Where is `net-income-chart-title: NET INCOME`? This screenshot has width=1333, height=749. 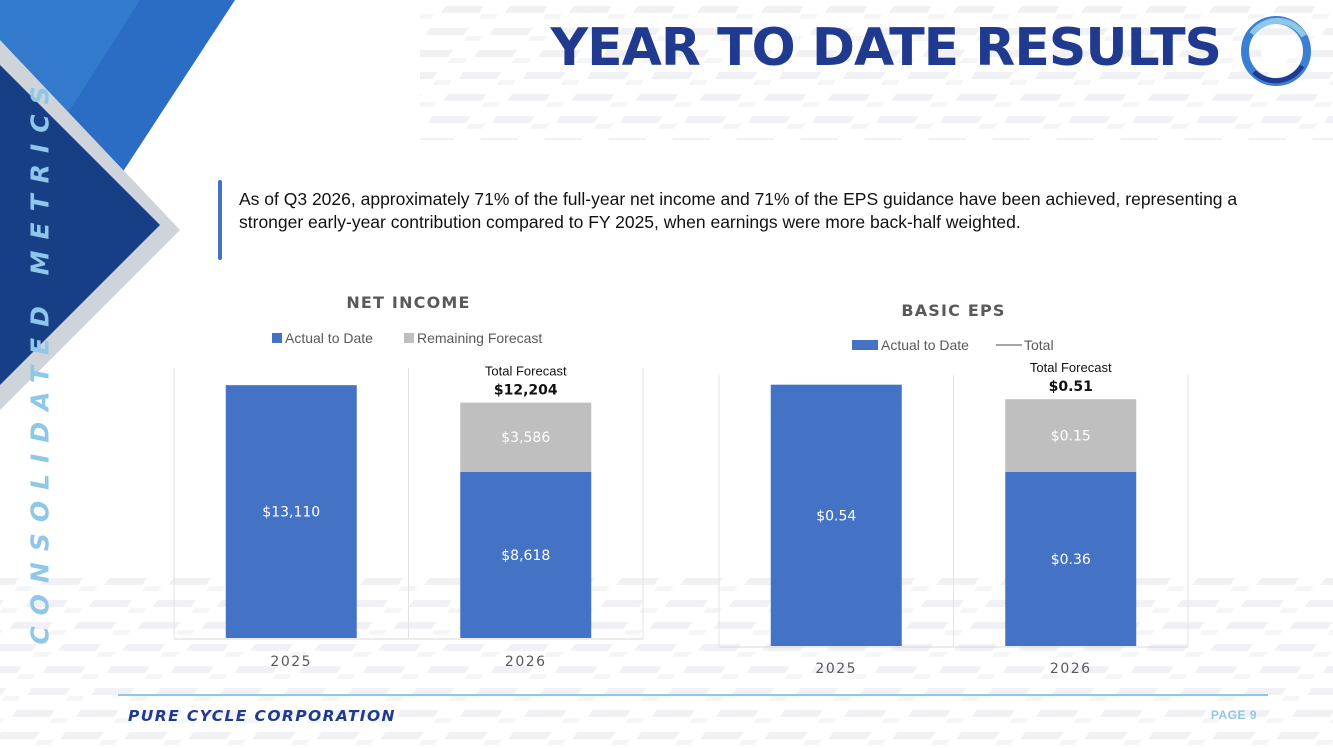 net-income-chart-title: NET INCOME is located at coordinates (408, 302).